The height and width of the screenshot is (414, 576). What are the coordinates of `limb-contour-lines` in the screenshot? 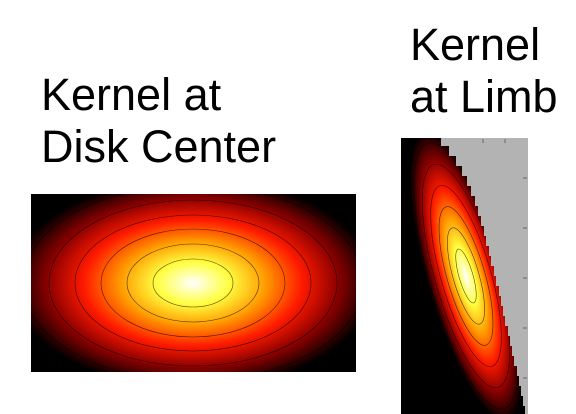 It's located at (466, 276).